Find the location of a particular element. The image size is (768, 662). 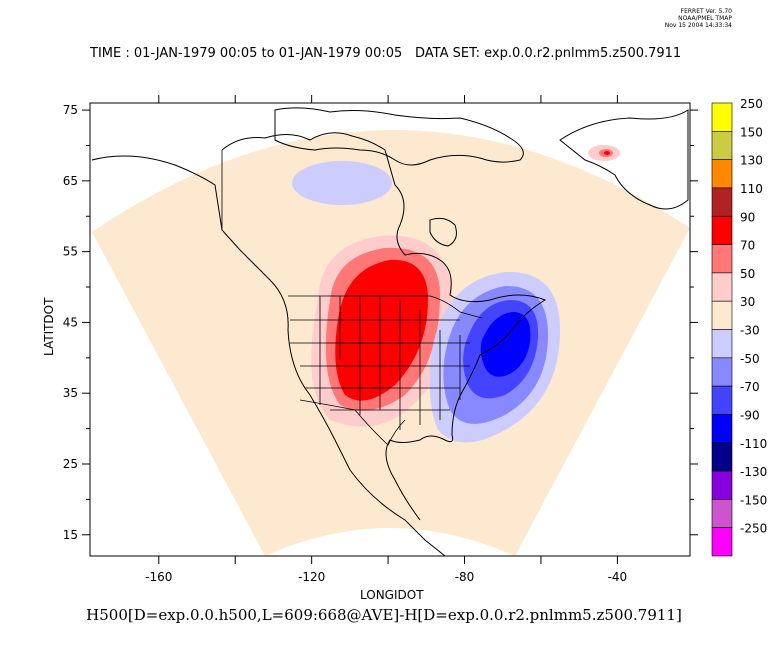

central-positive-core is located at coordinates (381, 330).